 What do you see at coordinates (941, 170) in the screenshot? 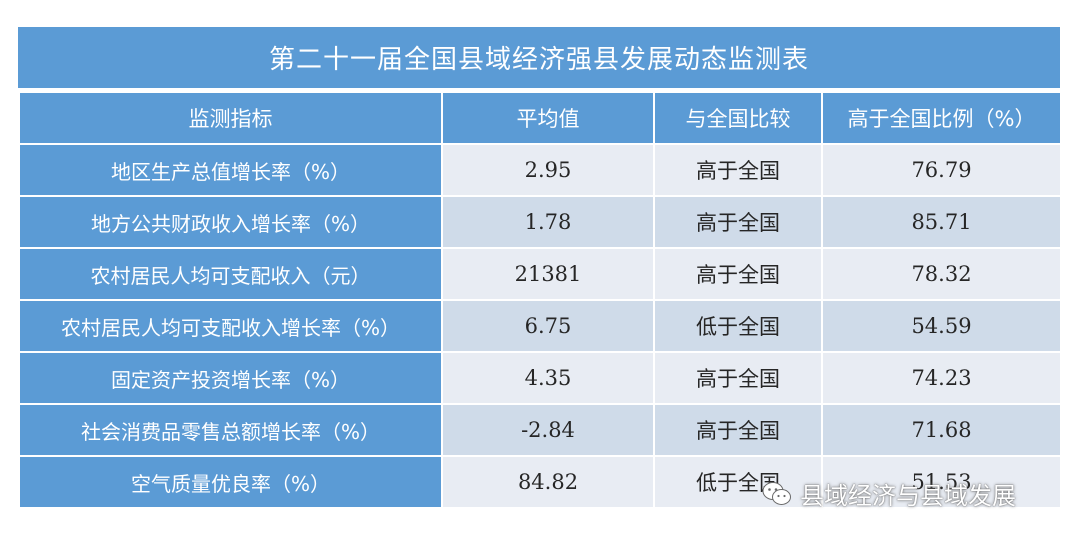
I see `ratio-cell: 76.79` at bounding box center [941, 170].